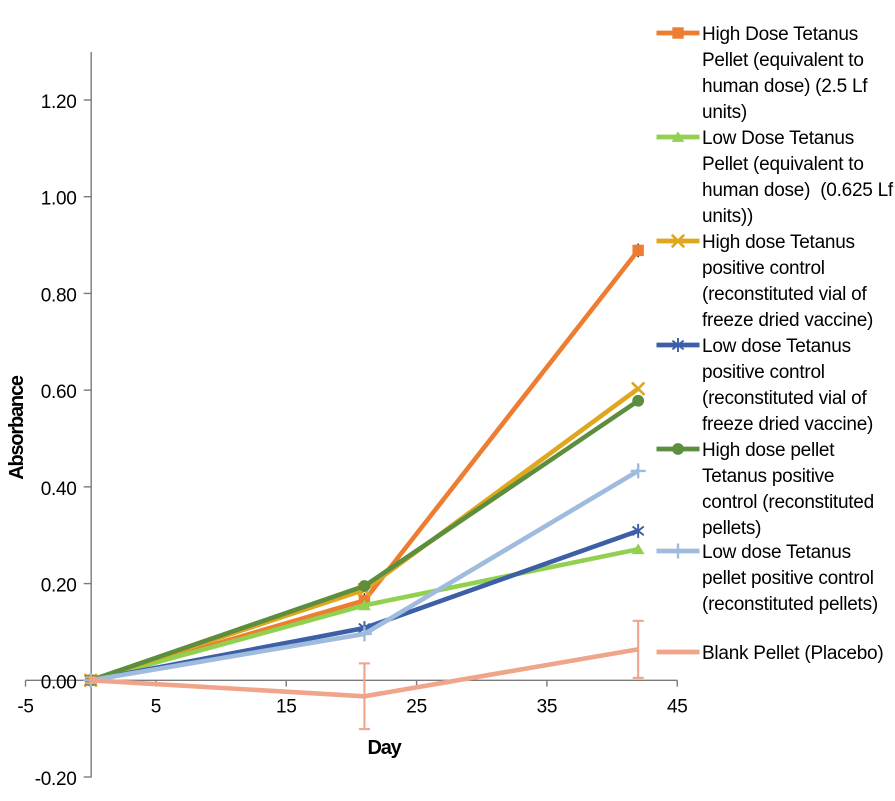 The image size is (895, 801). What do you see at coordinates (768, 450) in the screenshot?
I see `legend-label-line: High dose pellet` at bounding box center [768, 450].